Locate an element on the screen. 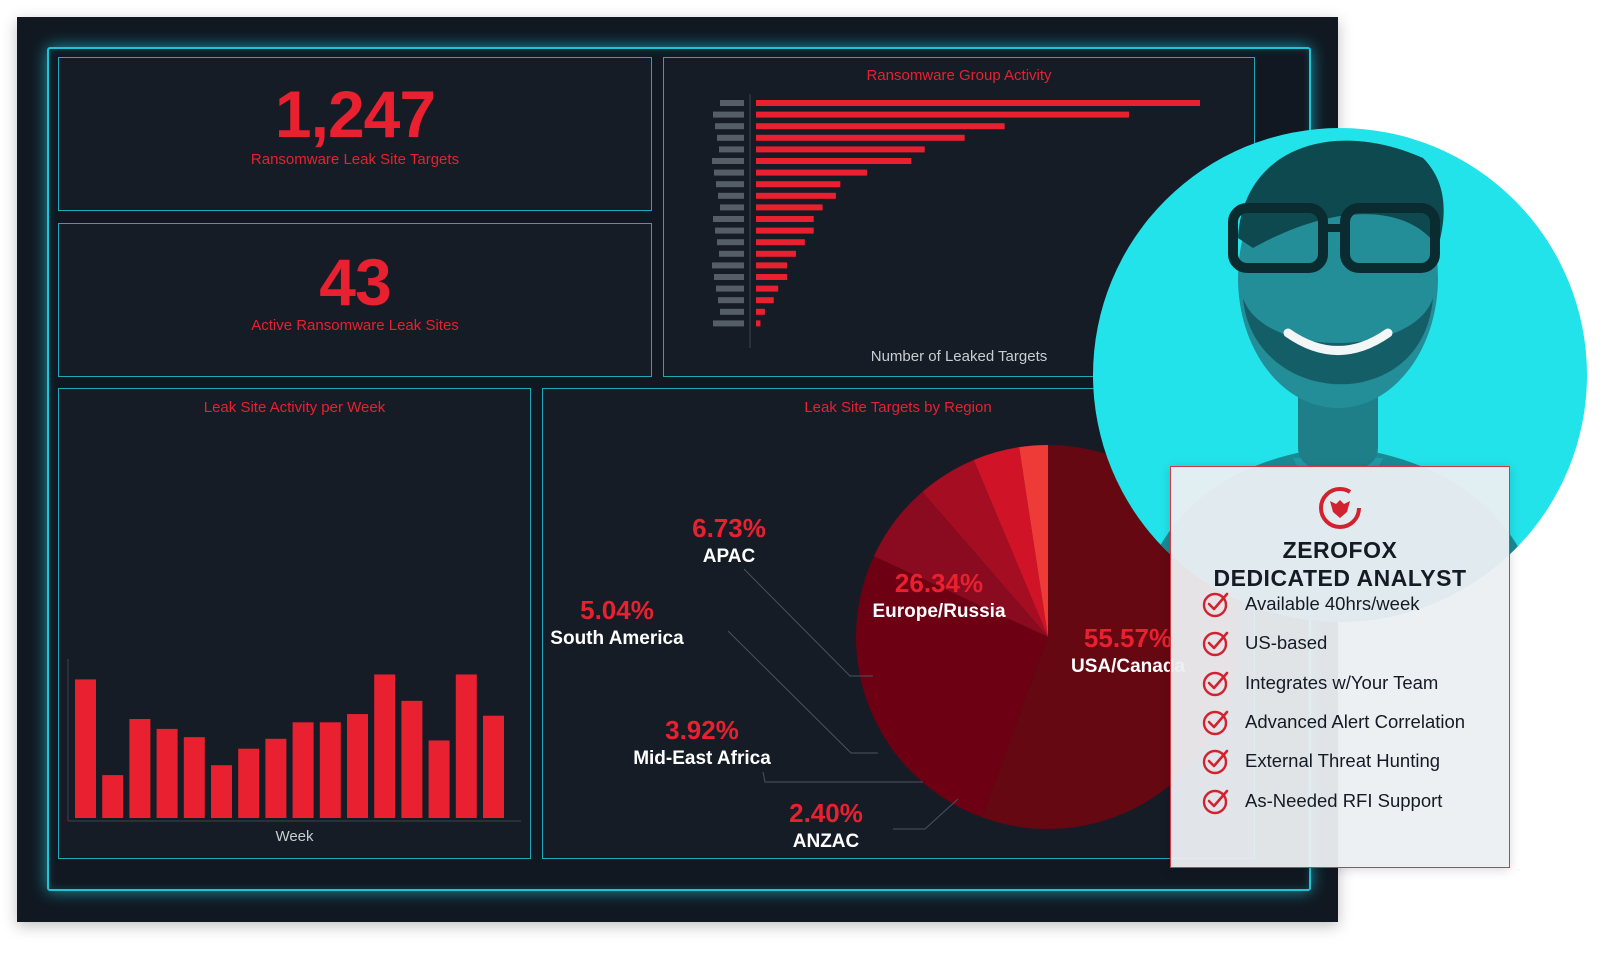 The image size is (1617, 954). slice-percent-label: 3.92% is located at coordinates (702, 730).